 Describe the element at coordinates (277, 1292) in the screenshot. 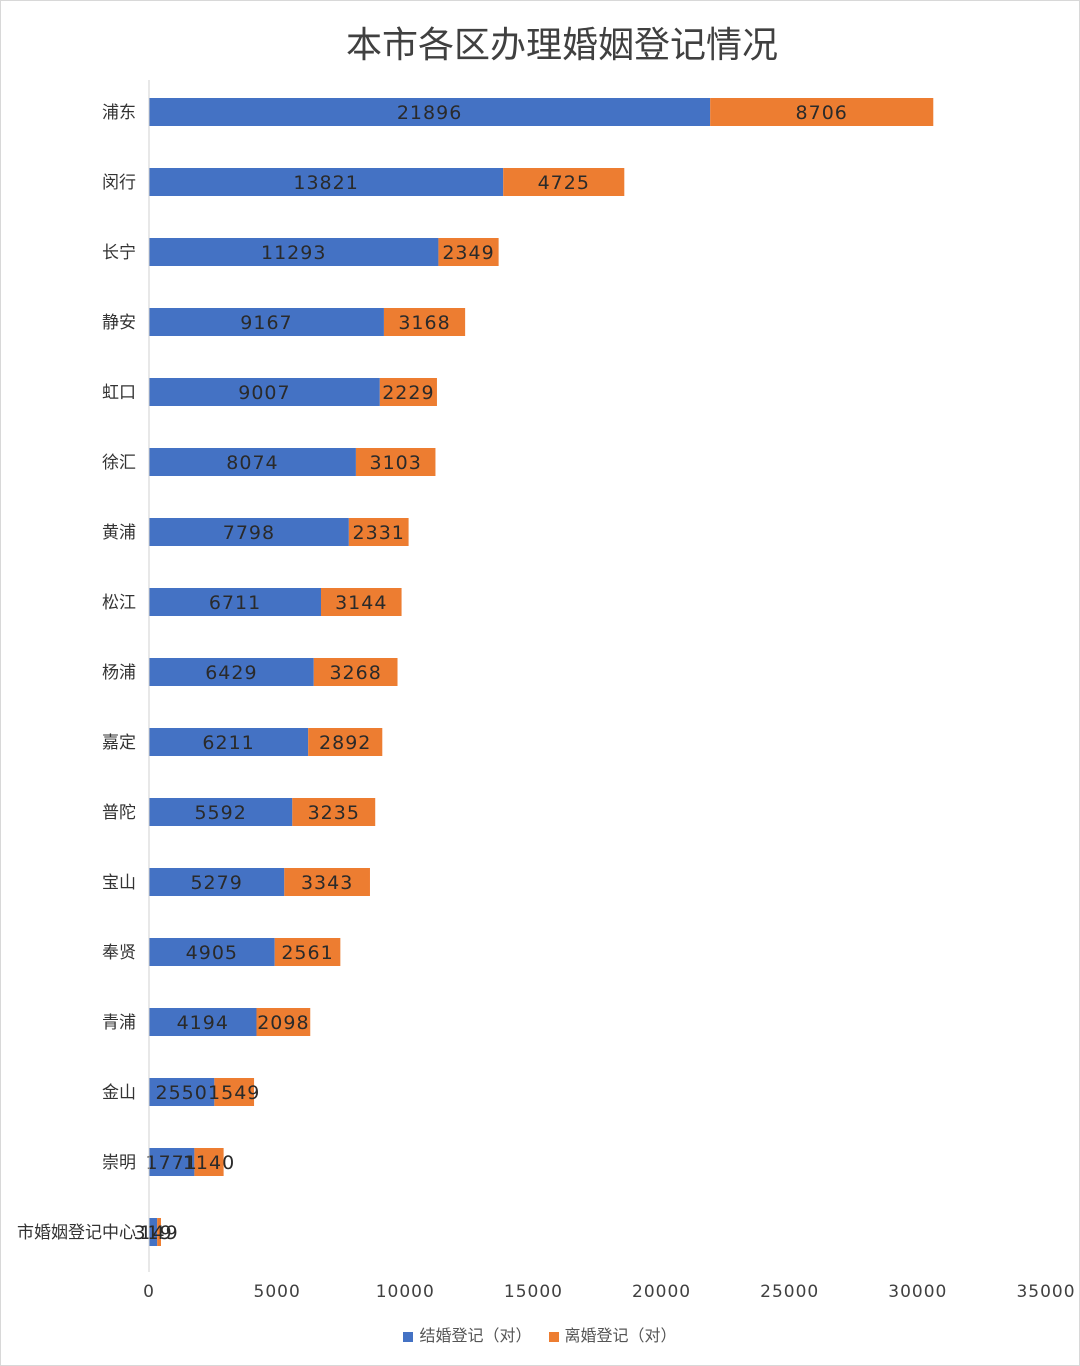

I see `x-tick-label: 5000` at that location.